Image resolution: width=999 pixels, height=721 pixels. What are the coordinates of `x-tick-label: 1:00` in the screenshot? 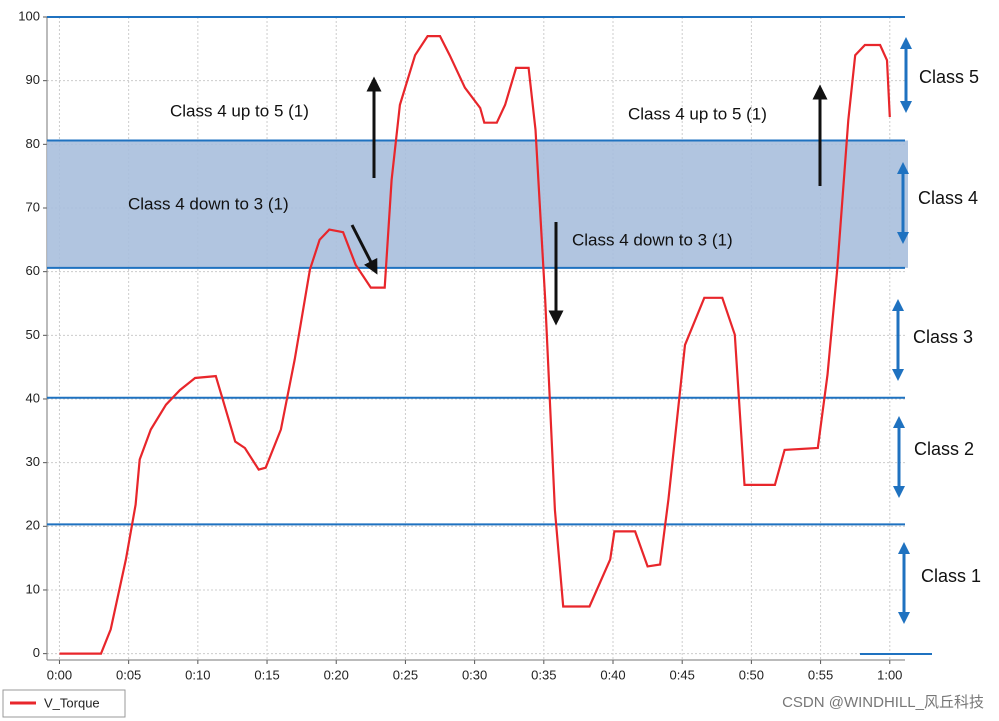 It's located at (889, 674).